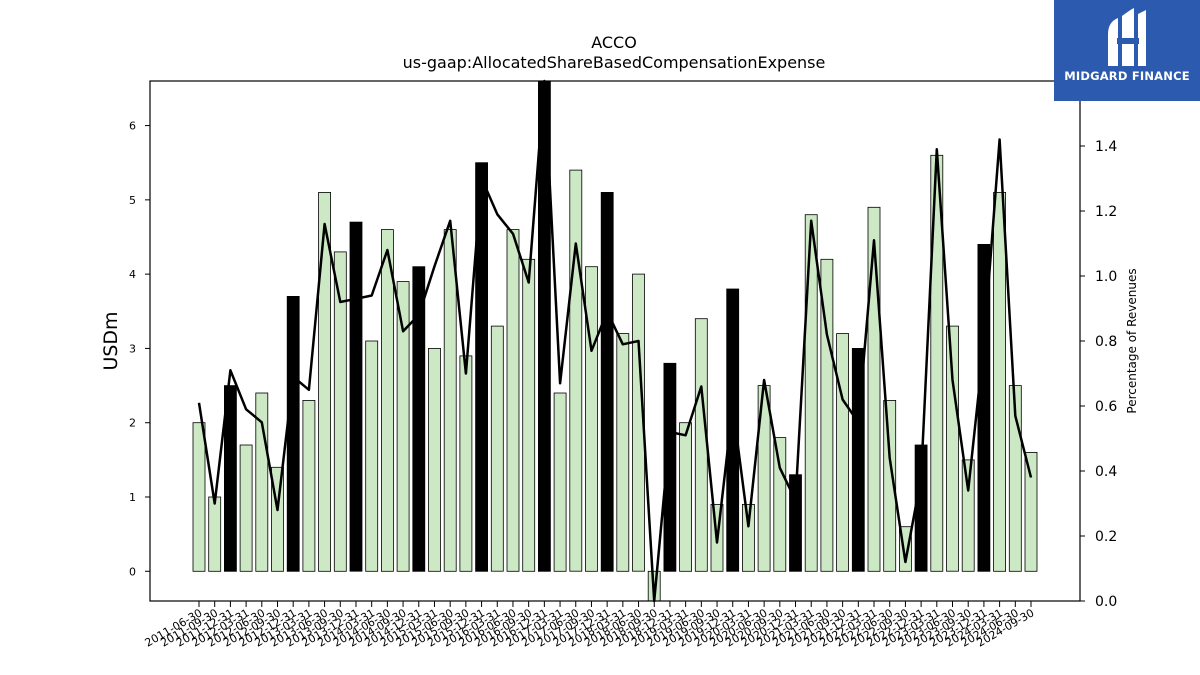 This screenshot has height=675, width=1200. I want to click on y2-tick-label: 0.8, so click(1106, 342).